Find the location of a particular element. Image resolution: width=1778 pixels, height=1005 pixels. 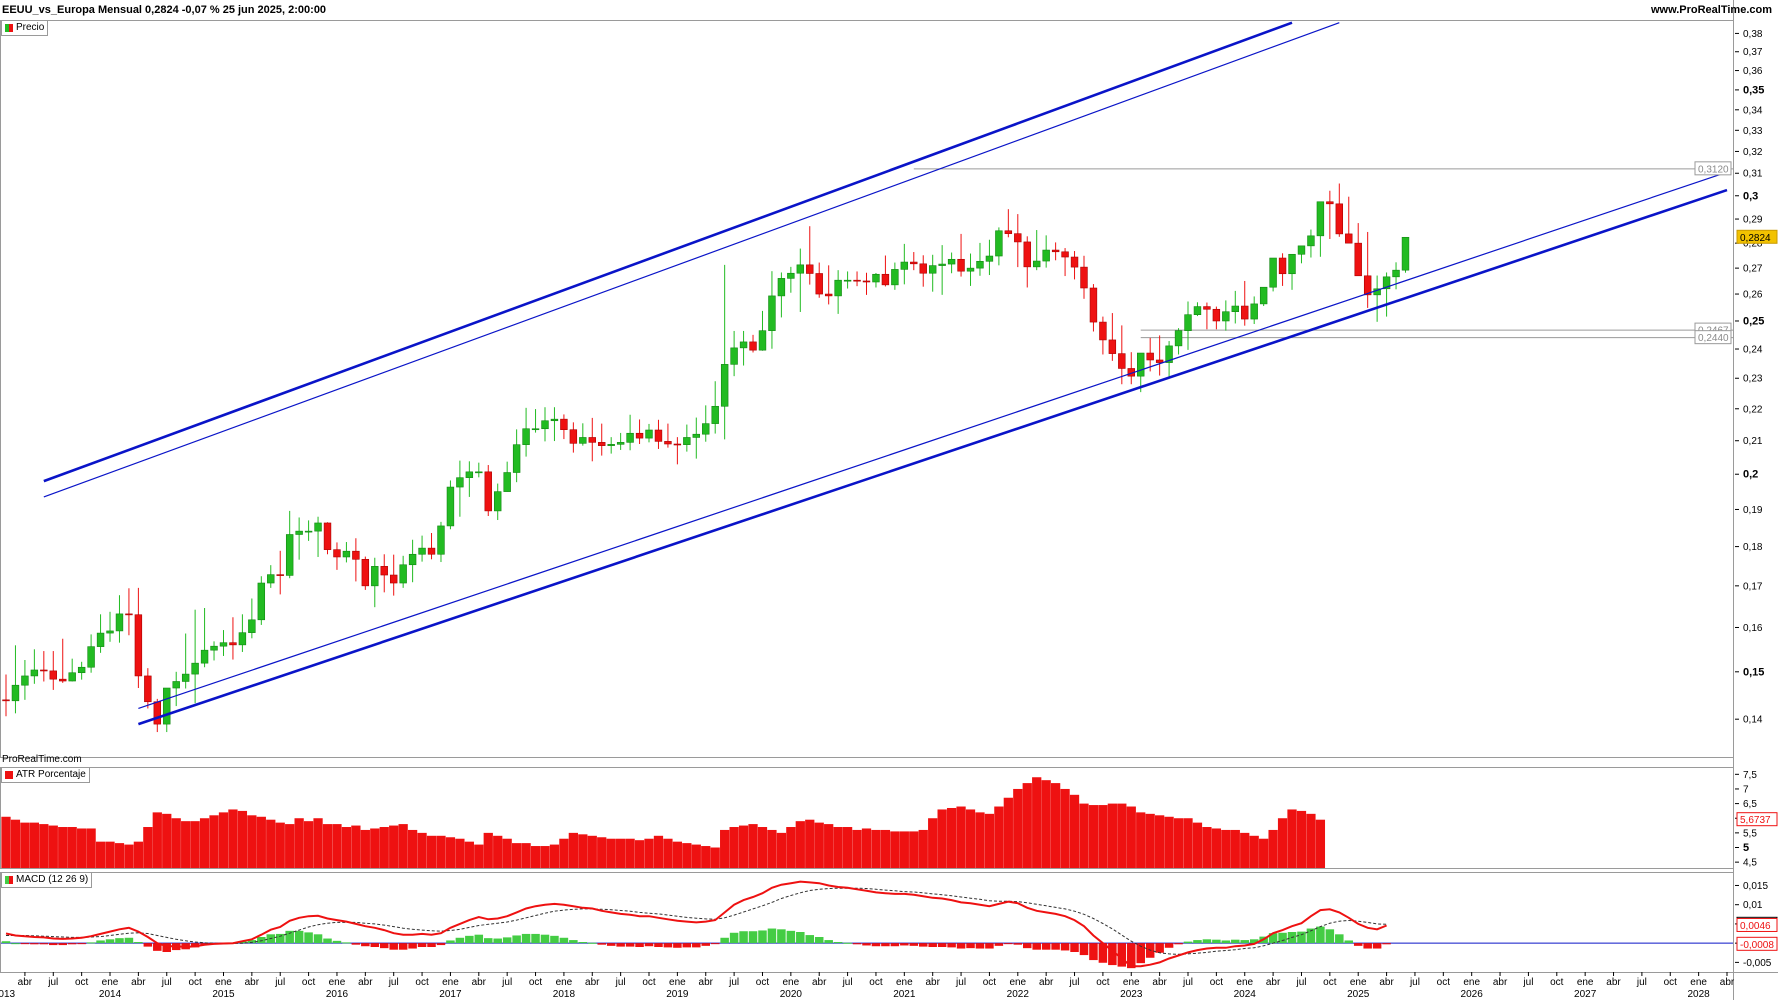

price-tick-label: 0,29 is located at coordinates (1753, 220).